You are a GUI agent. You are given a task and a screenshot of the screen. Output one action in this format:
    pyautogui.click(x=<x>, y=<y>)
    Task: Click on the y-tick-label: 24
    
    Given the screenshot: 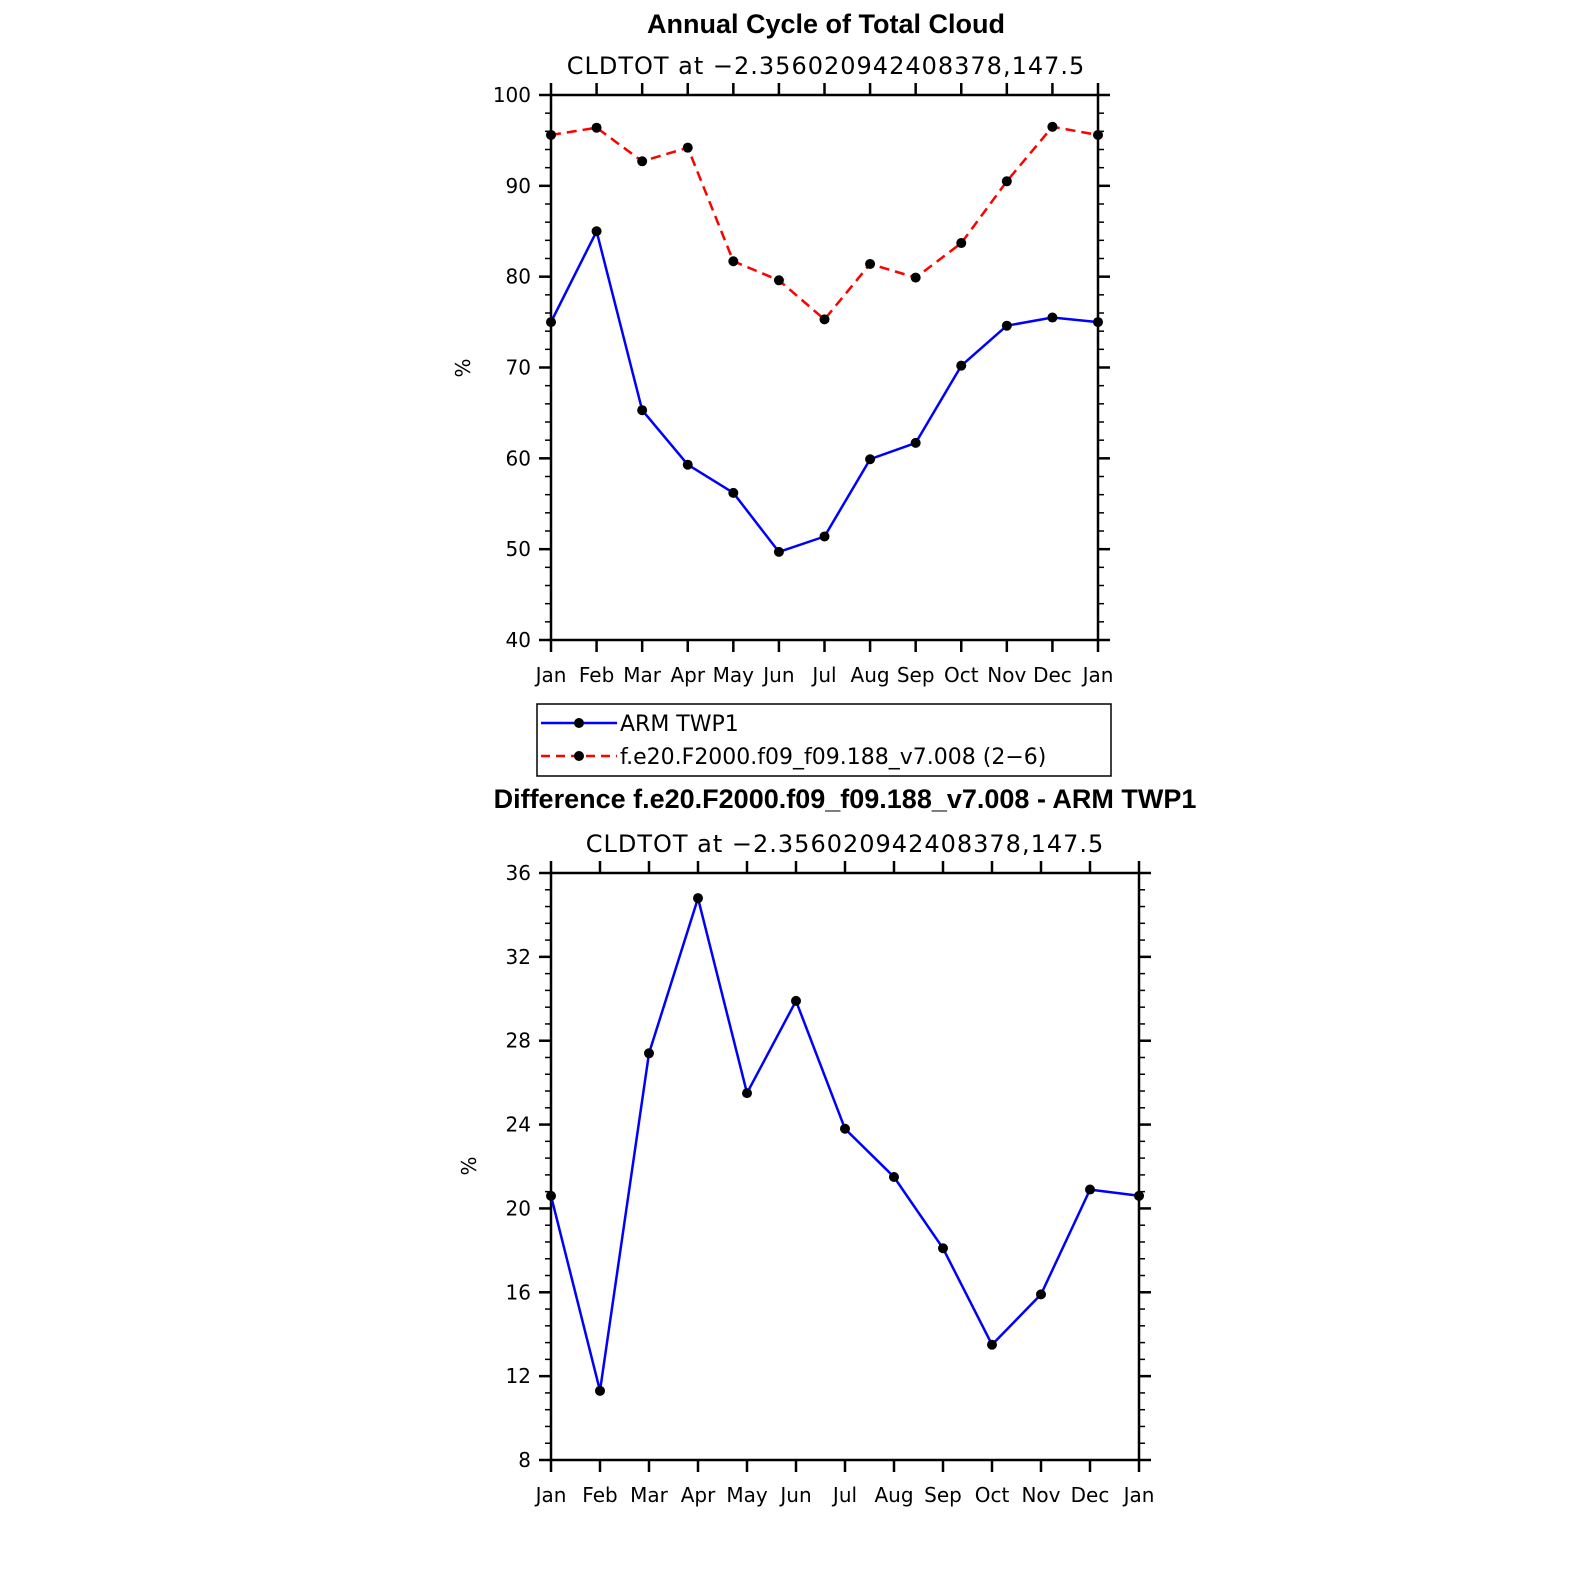 What is the action you would take?
    pyautogui.click(x=518, y=1125)
    